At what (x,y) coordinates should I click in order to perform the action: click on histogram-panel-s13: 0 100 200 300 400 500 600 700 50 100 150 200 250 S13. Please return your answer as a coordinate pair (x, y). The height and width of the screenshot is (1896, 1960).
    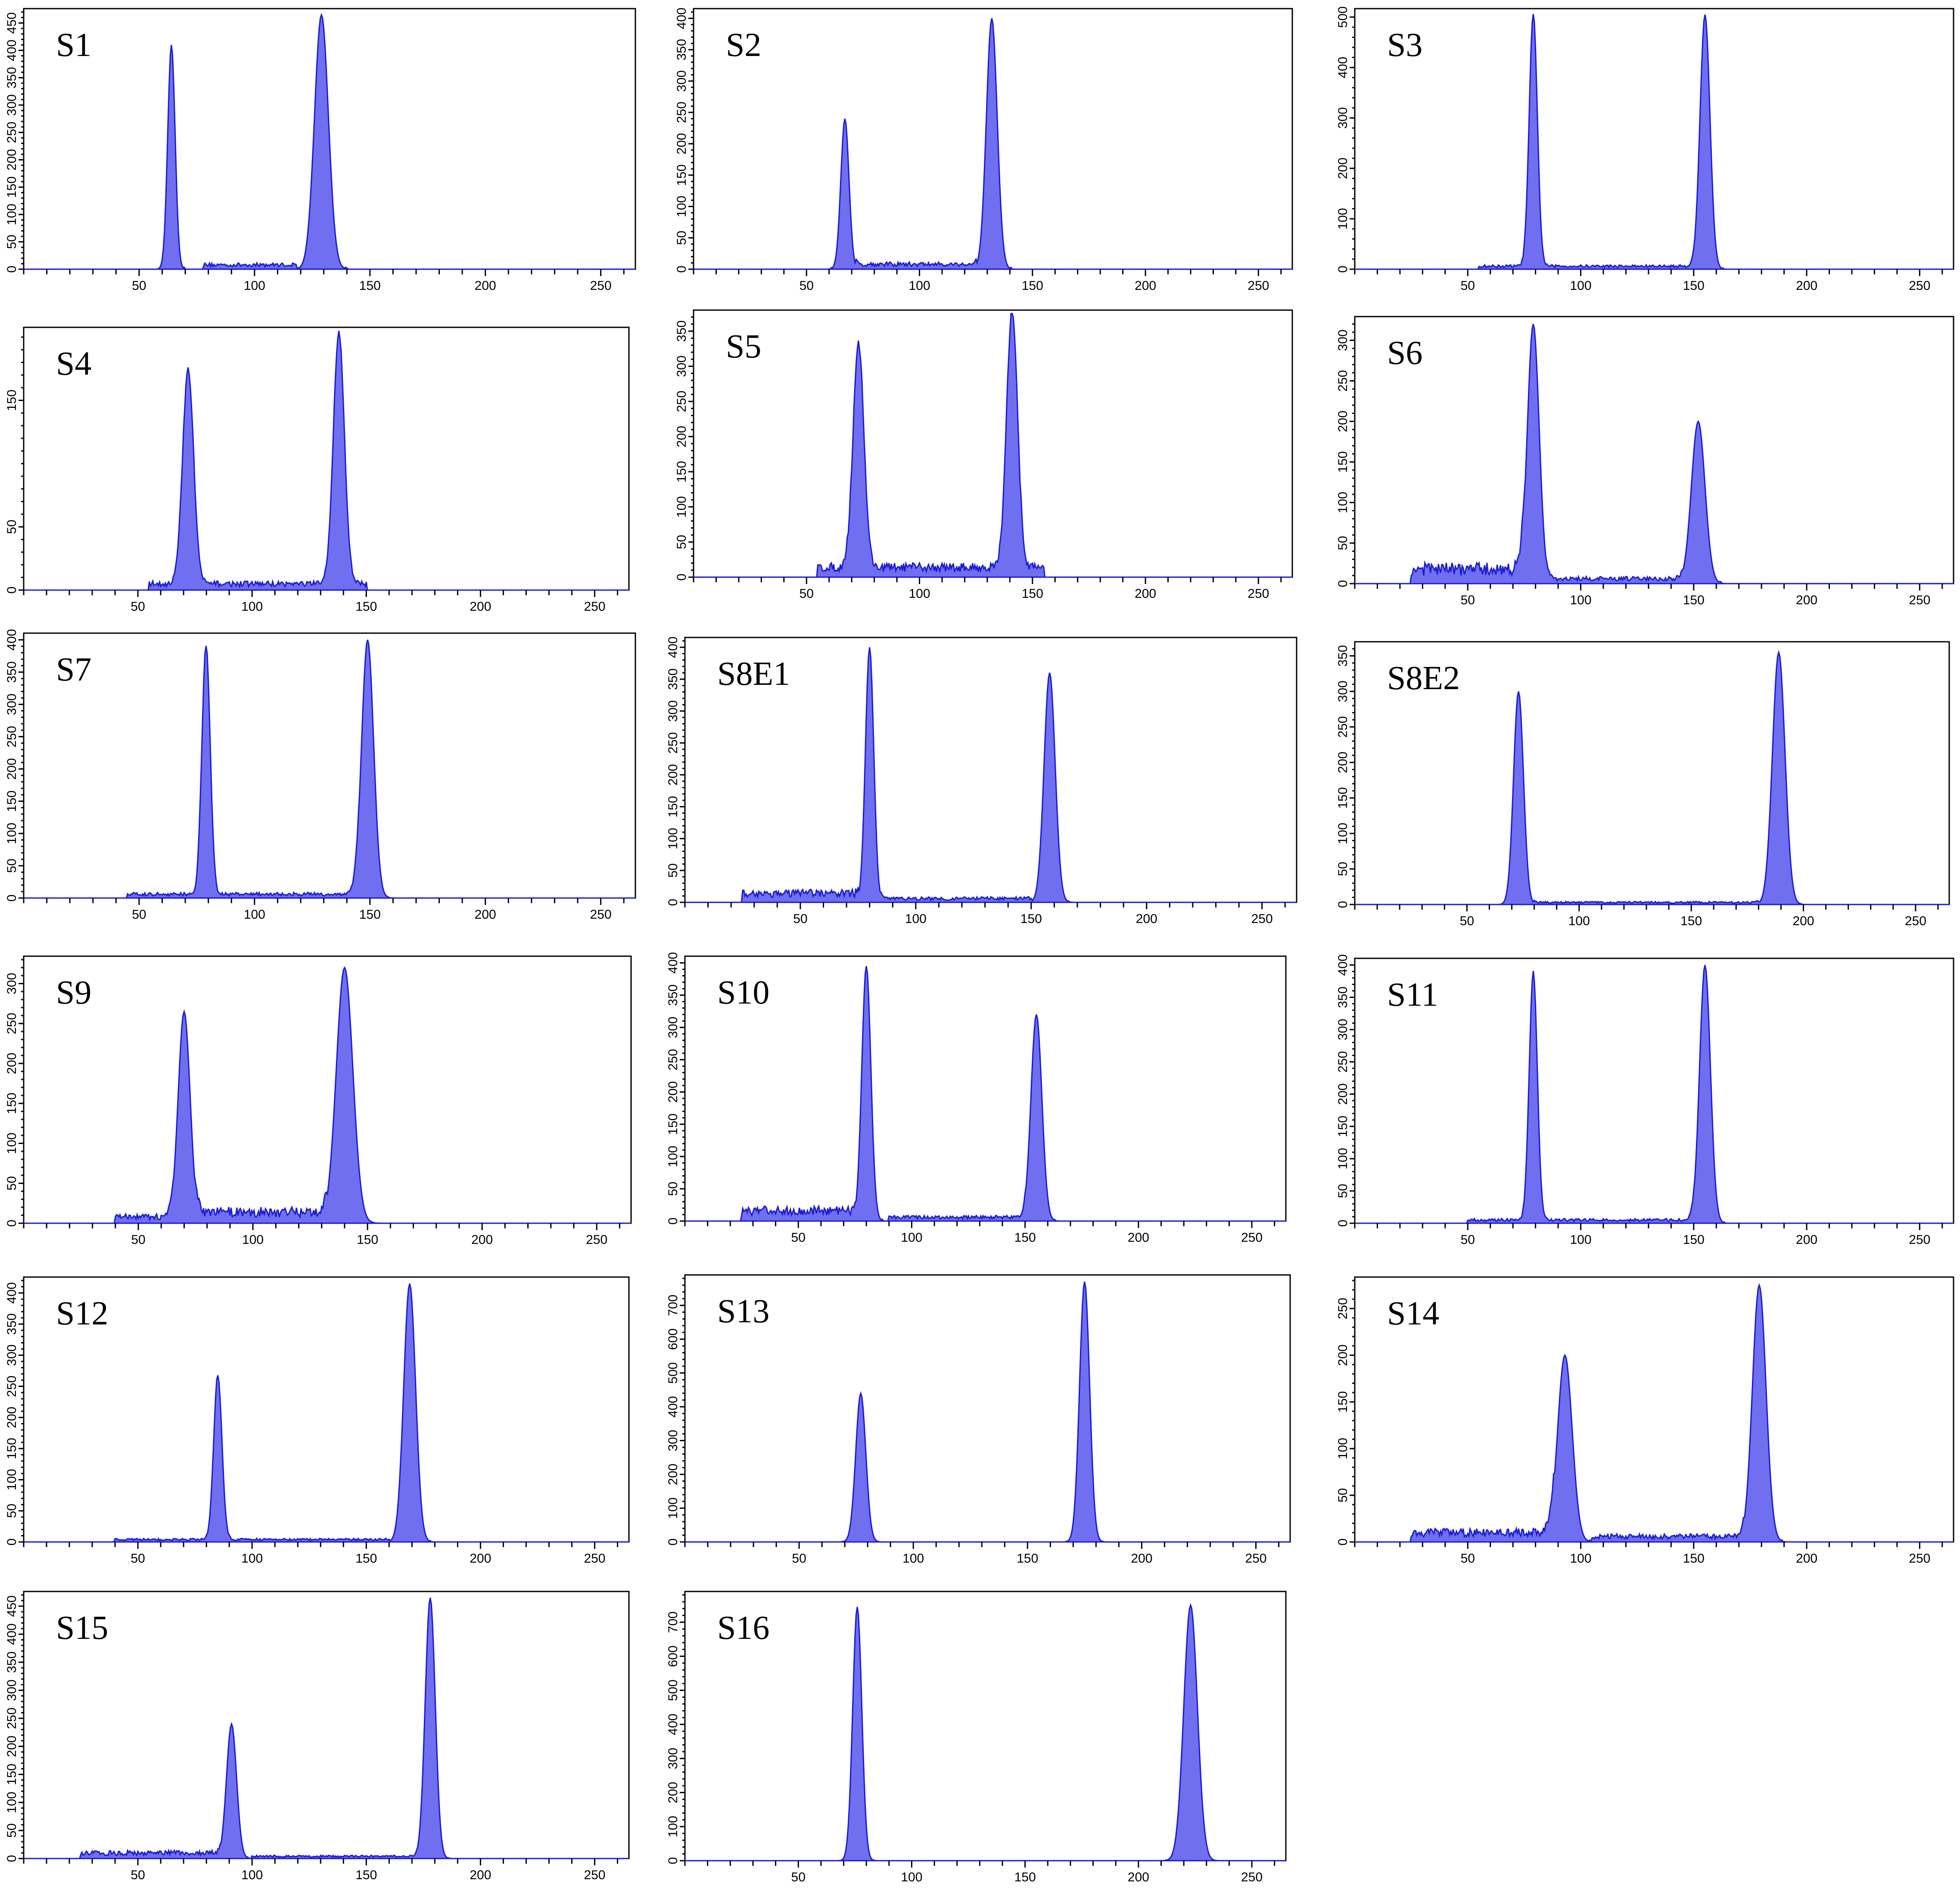
    Looking at the image, I should click on (979, 1420).